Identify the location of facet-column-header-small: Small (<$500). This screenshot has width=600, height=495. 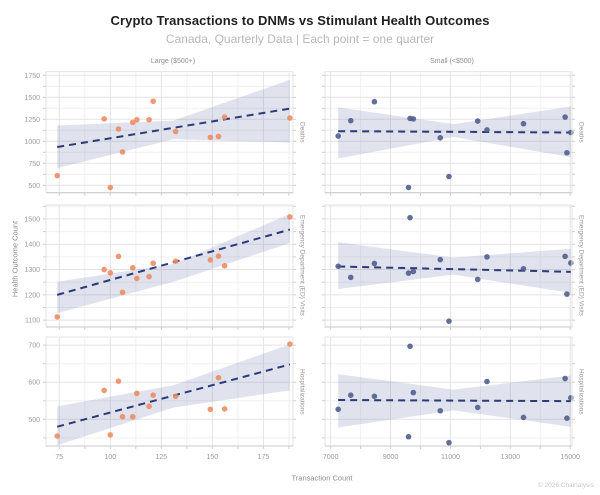
(452, 61).